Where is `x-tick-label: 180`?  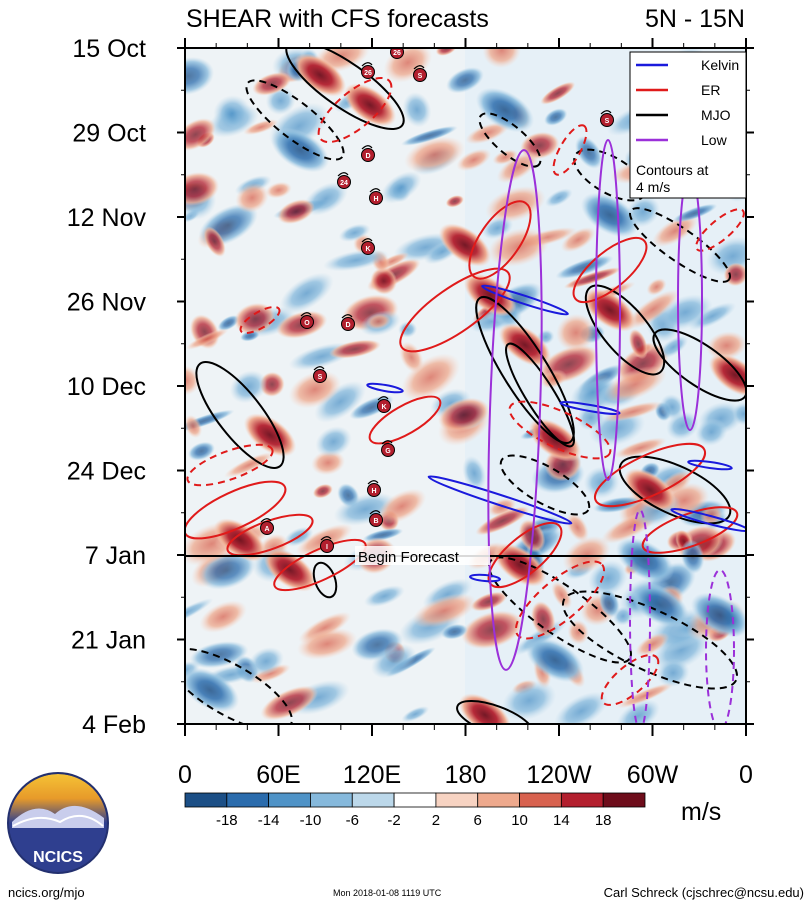 x-tick-label: 180 is located at coordinates (466, 775).